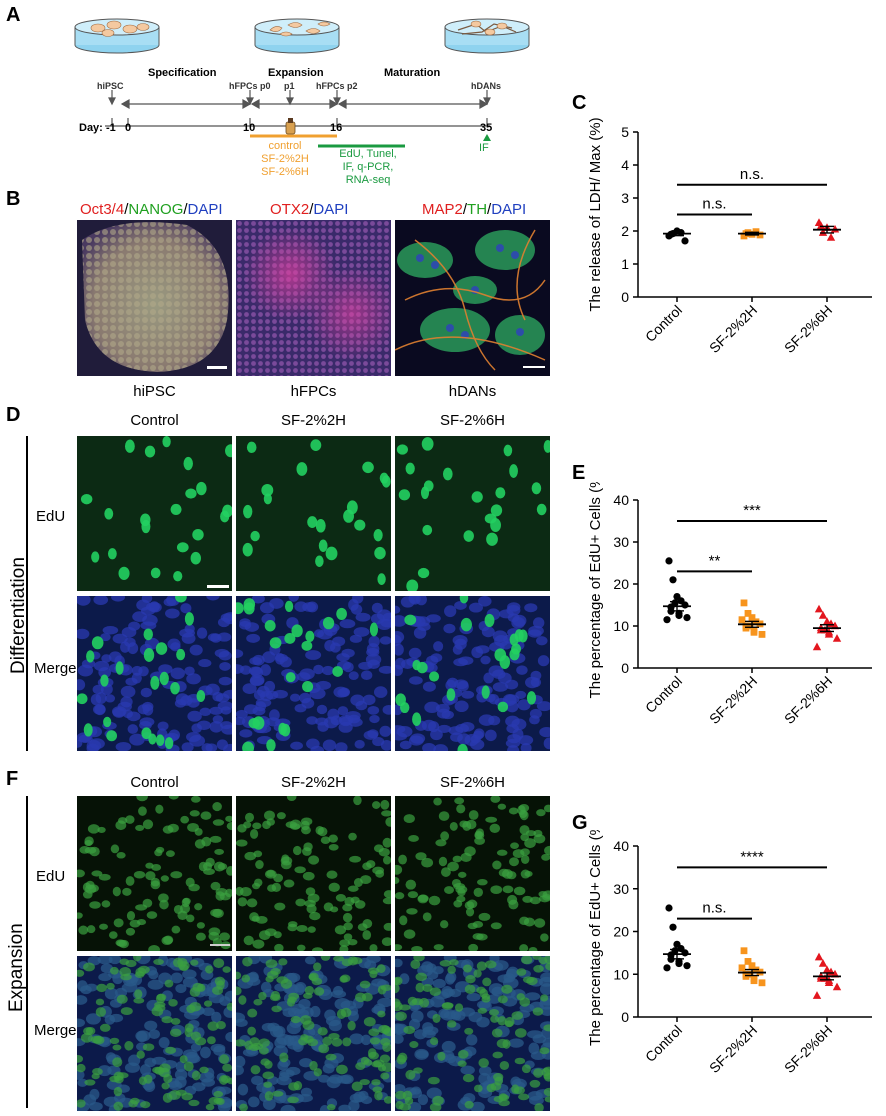  Describe the element at coordinates (368, 167) in the screenshot. I see `assay-list: EdU, Tunel, IF, q-PCR, RNA-seq` at that location.